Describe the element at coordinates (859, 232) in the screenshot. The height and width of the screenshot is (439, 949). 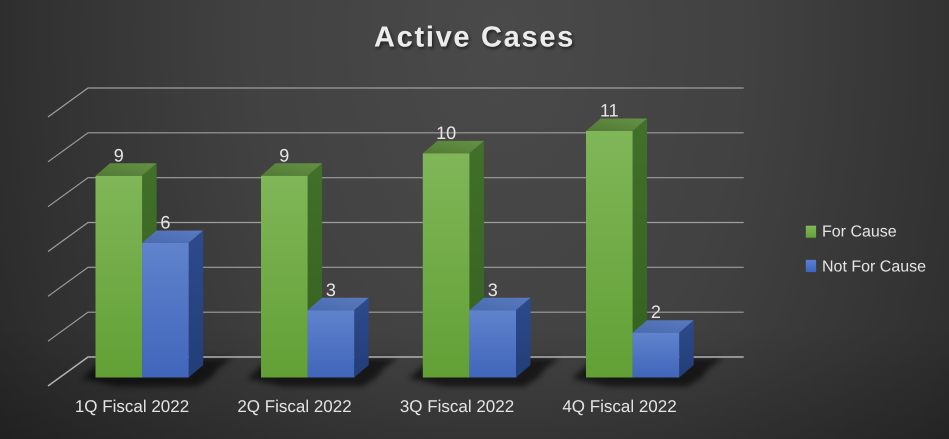
I see `svg-text: For Cause` at that location.